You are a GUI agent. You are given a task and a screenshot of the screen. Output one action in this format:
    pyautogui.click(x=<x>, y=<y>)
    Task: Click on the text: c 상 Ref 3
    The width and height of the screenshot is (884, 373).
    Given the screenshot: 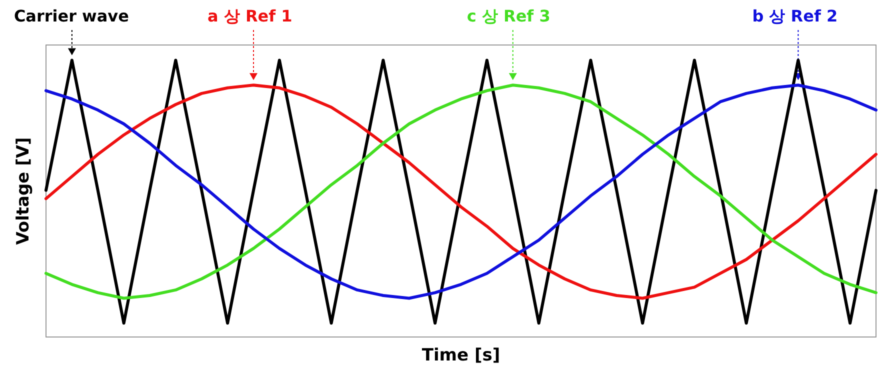 What is the action you would take?
    pyautogui.click(x=508, y=16)
    